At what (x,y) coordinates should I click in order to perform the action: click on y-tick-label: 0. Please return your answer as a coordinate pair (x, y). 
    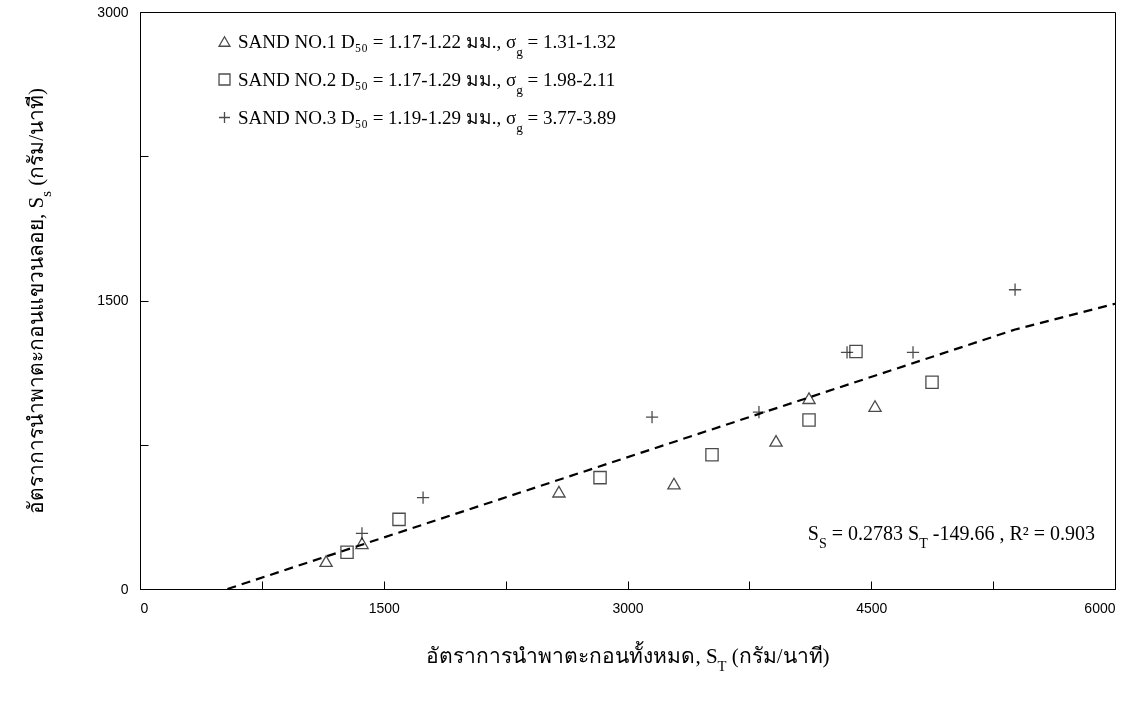
    Looking at the image, I should click on (124, 588).